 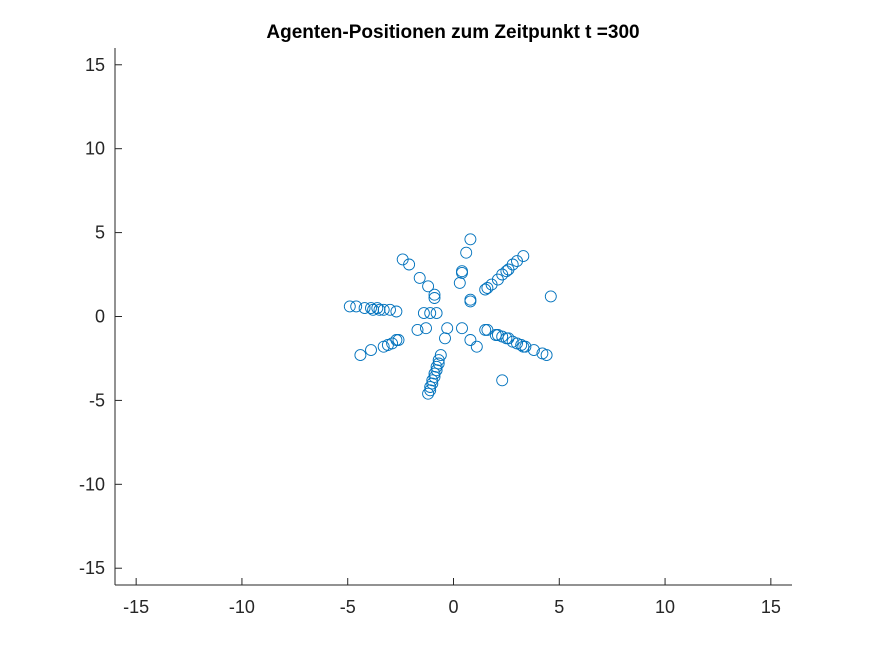 I want to click on y-tick-label: 0, so click(x=100, y=317).